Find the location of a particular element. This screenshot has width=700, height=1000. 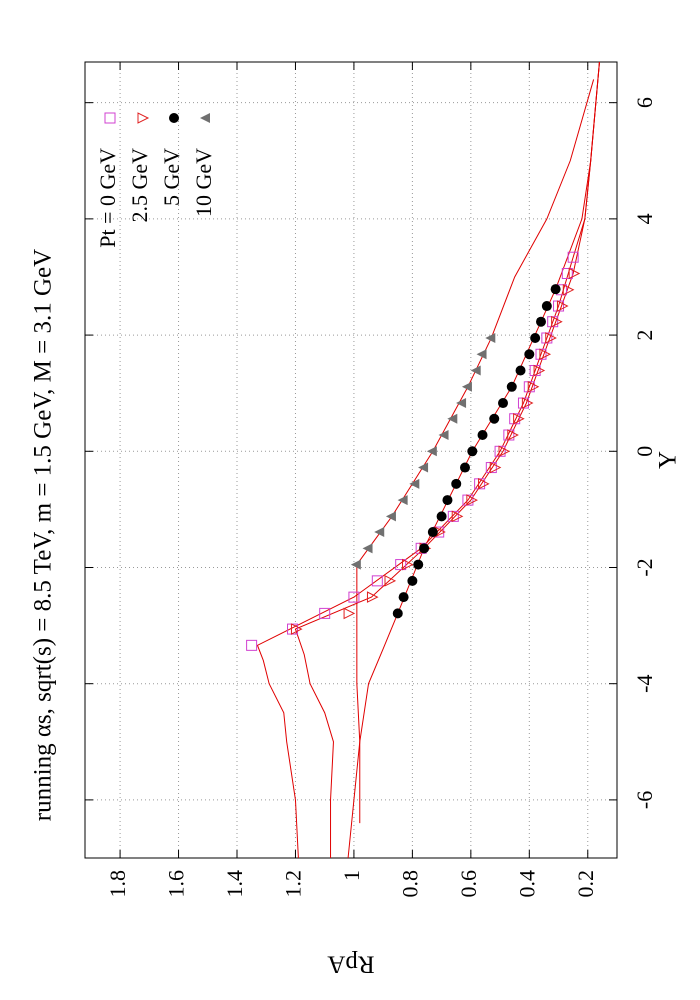

y-tick-label: 1.4 is located at coordinates (234, 884).